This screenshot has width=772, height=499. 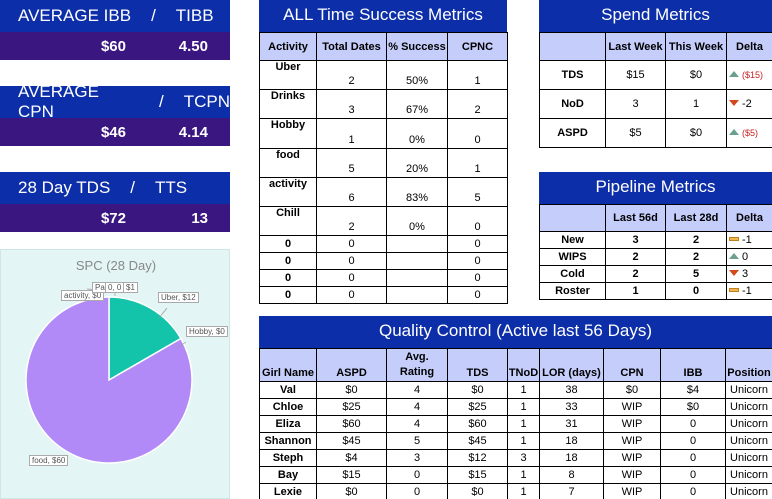 What do you see at coordinates (194, 15) in the screenshot?
I see `kpi-tibb-label: TIBB` at bounding box center [194, 15].